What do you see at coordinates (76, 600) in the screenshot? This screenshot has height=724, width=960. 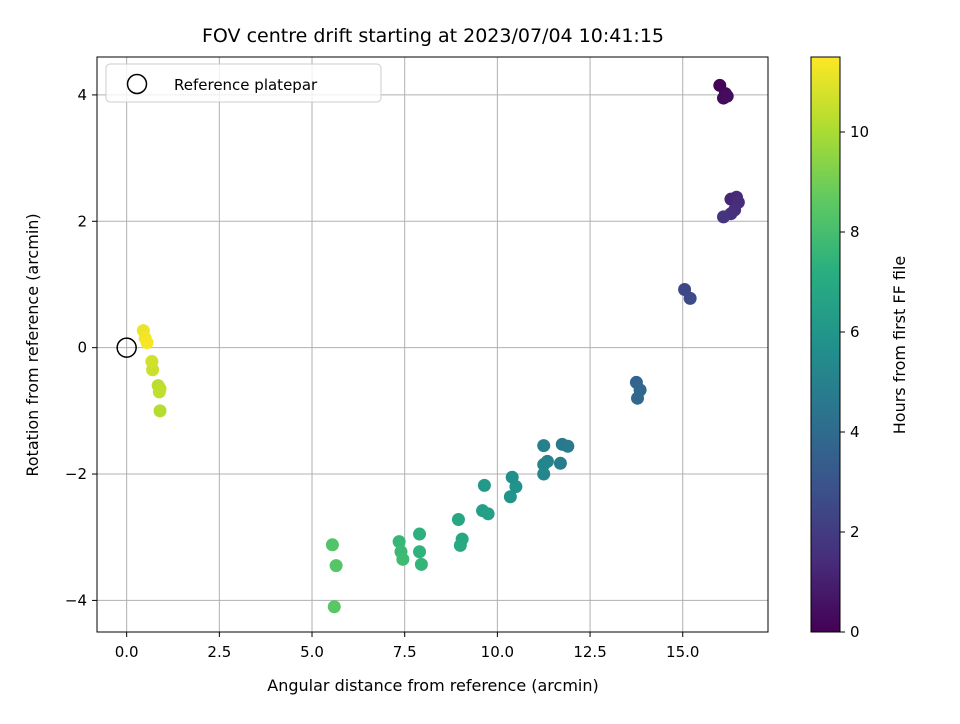 I see `y-tick-label: −4` at bounding box center [76, 600].